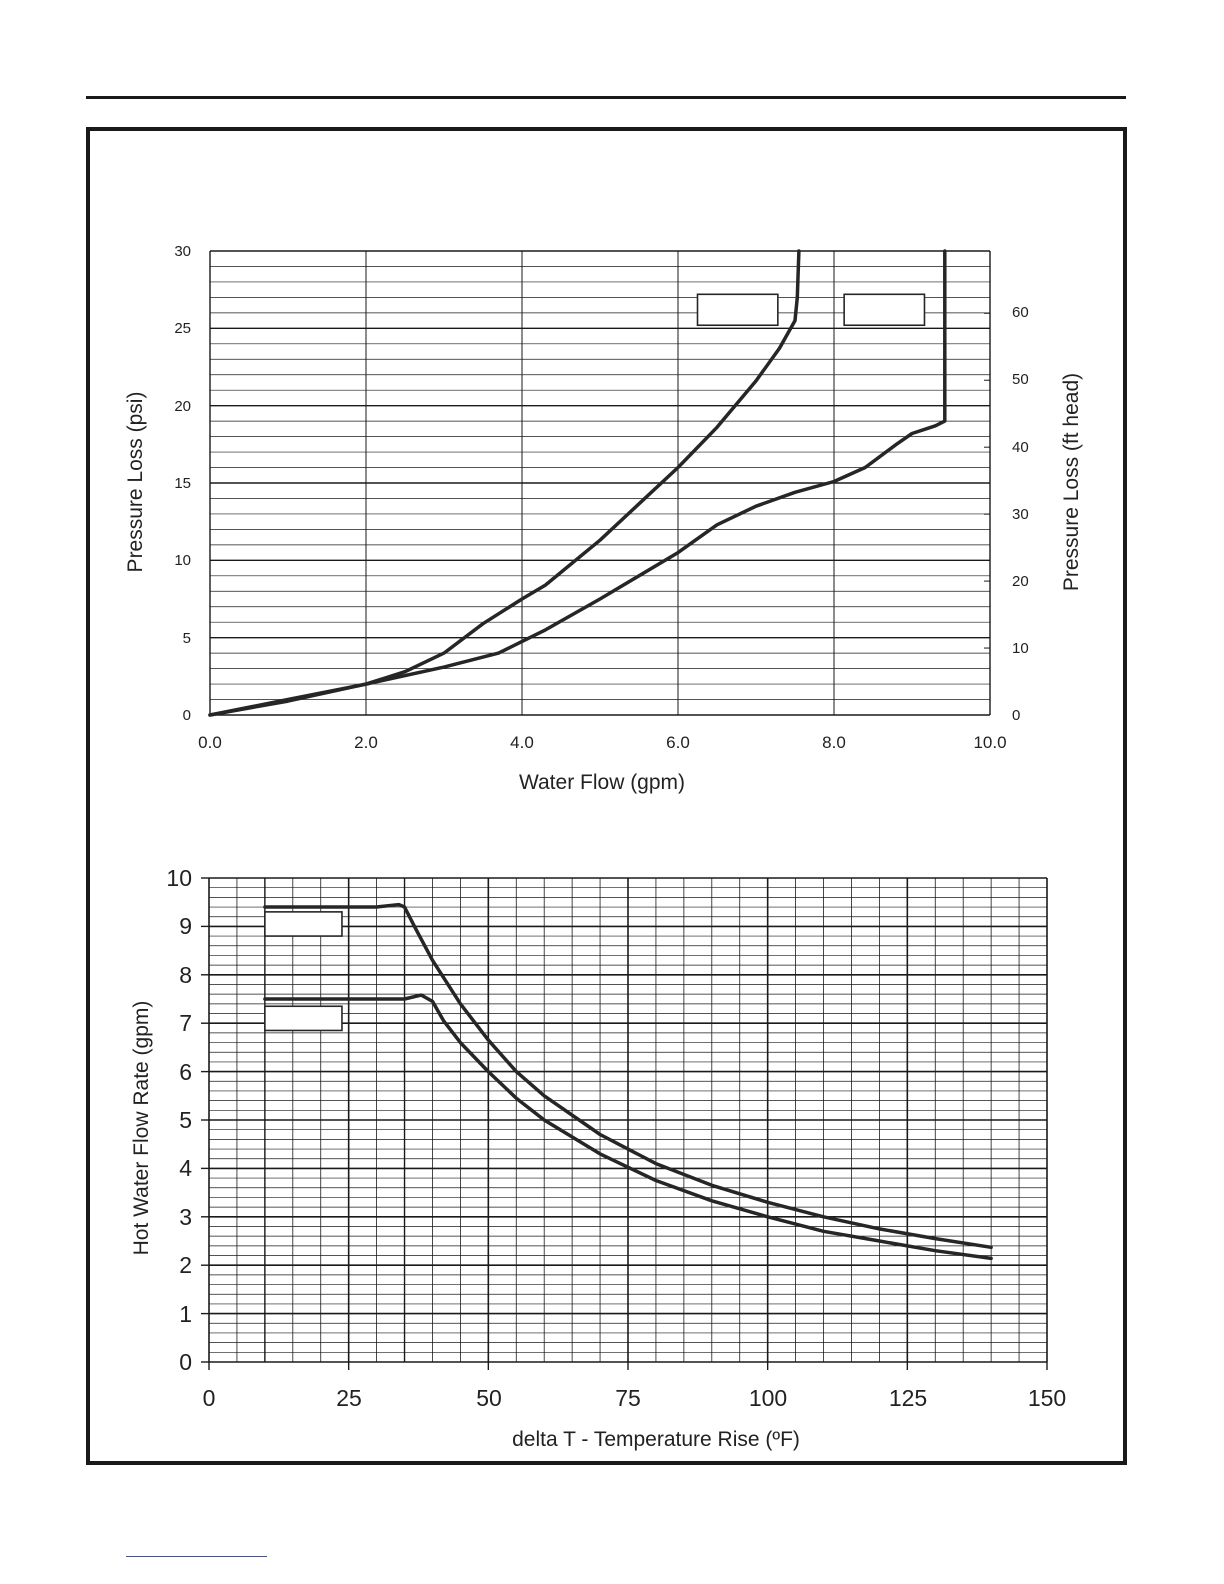 This screenshot has width=1224, height=1584. I want to click on chart2-x-axis-label: delta T - Temperature Rise (ºF), so click(656, 1439).